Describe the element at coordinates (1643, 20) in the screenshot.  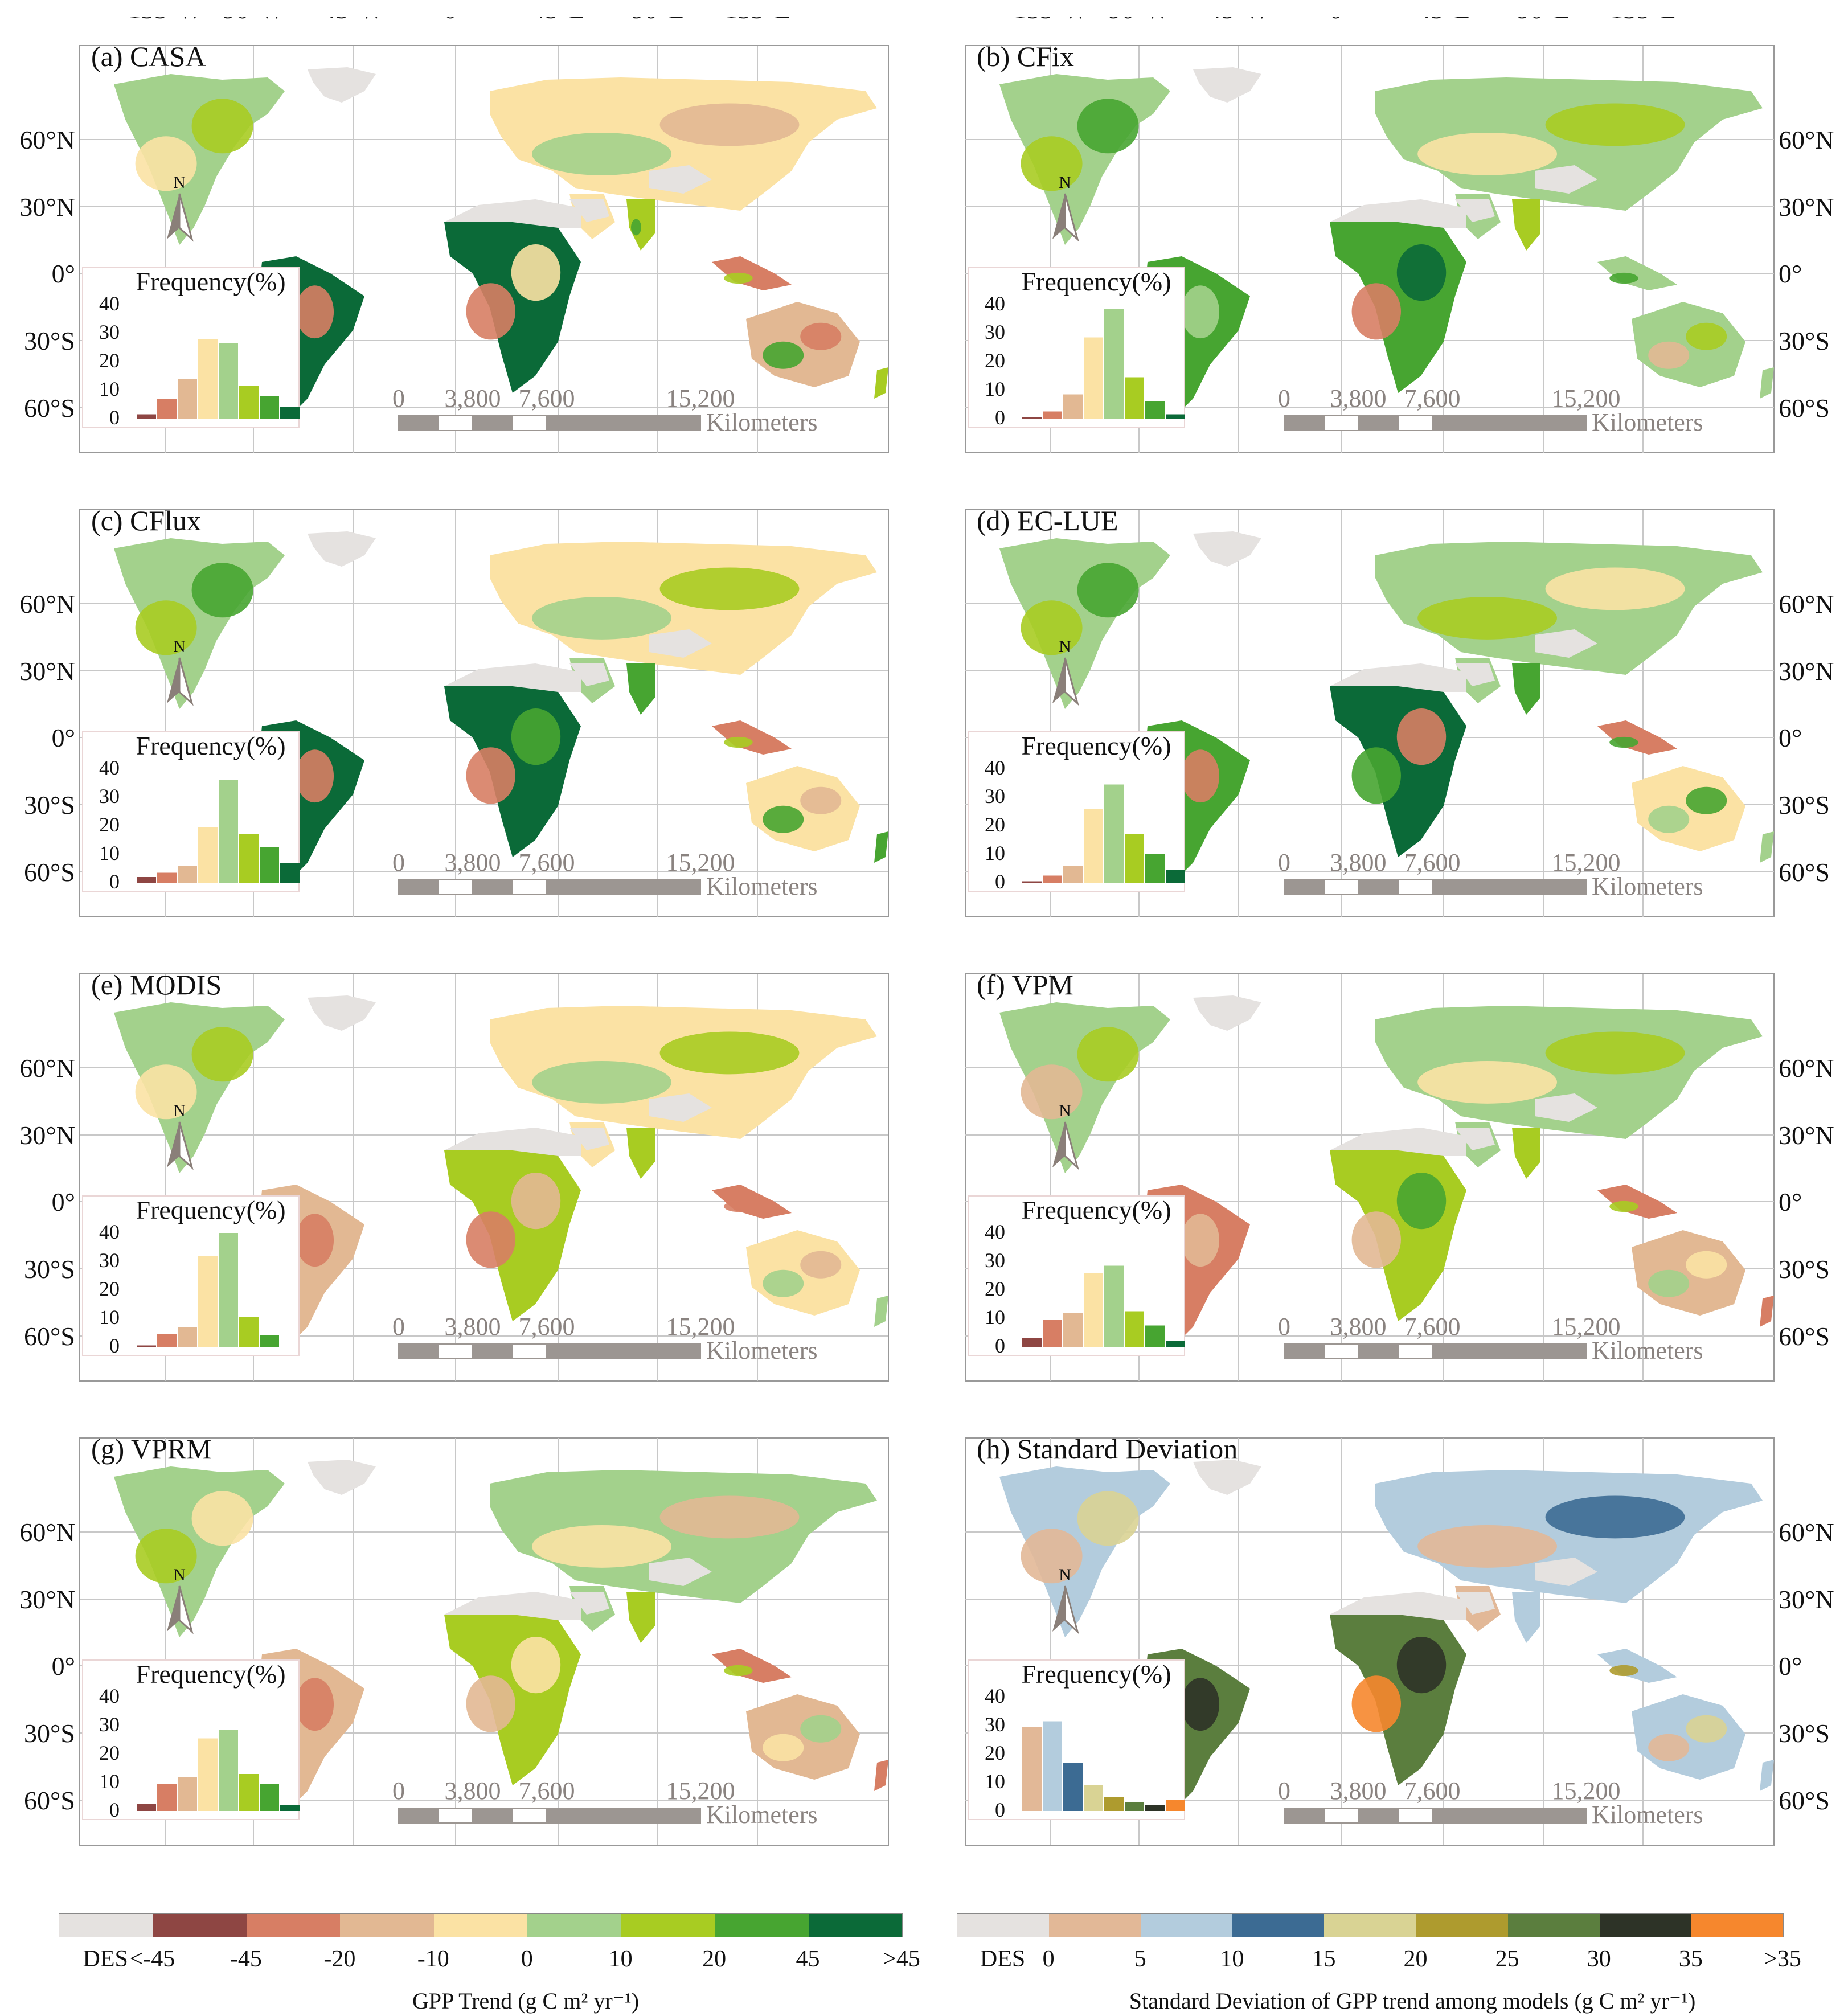
I see `lon-tick-label: 135°E` at that location.